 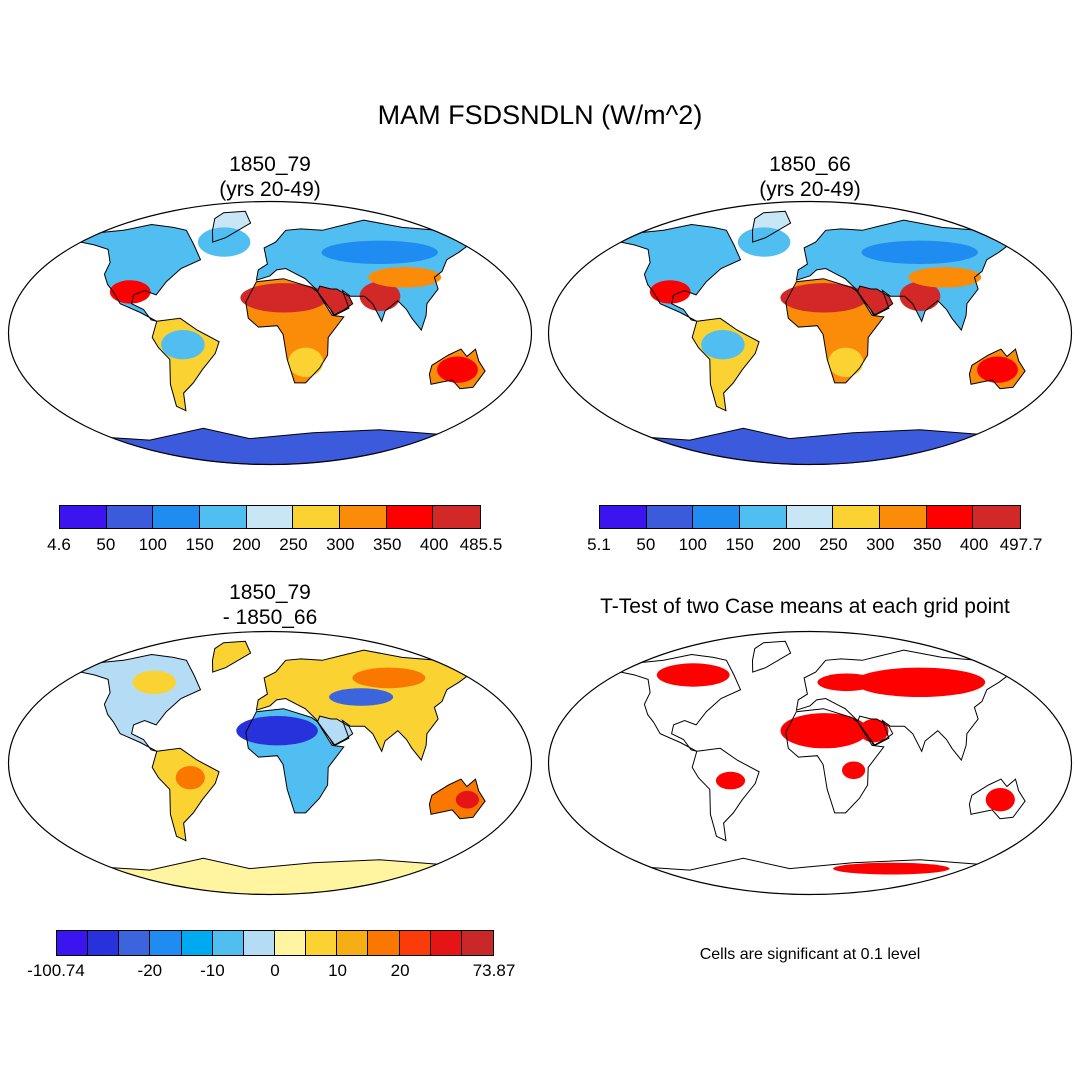 I want to click on colorbar-tick-label: 497.7, so click(x=1021, y=544).